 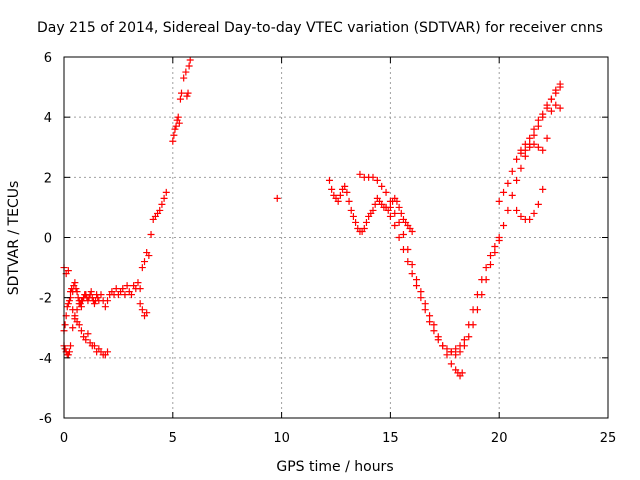 What do you see at coordinates (48, 58) in the screenshot?
I see `y-tick-label: 6` at bounding box center [48, 58].